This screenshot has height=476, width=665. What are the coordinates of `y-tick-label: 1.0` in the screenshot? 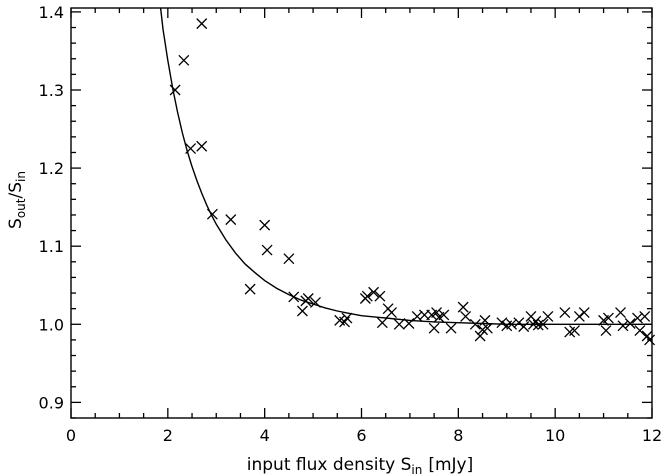 It's located at (51, 324).